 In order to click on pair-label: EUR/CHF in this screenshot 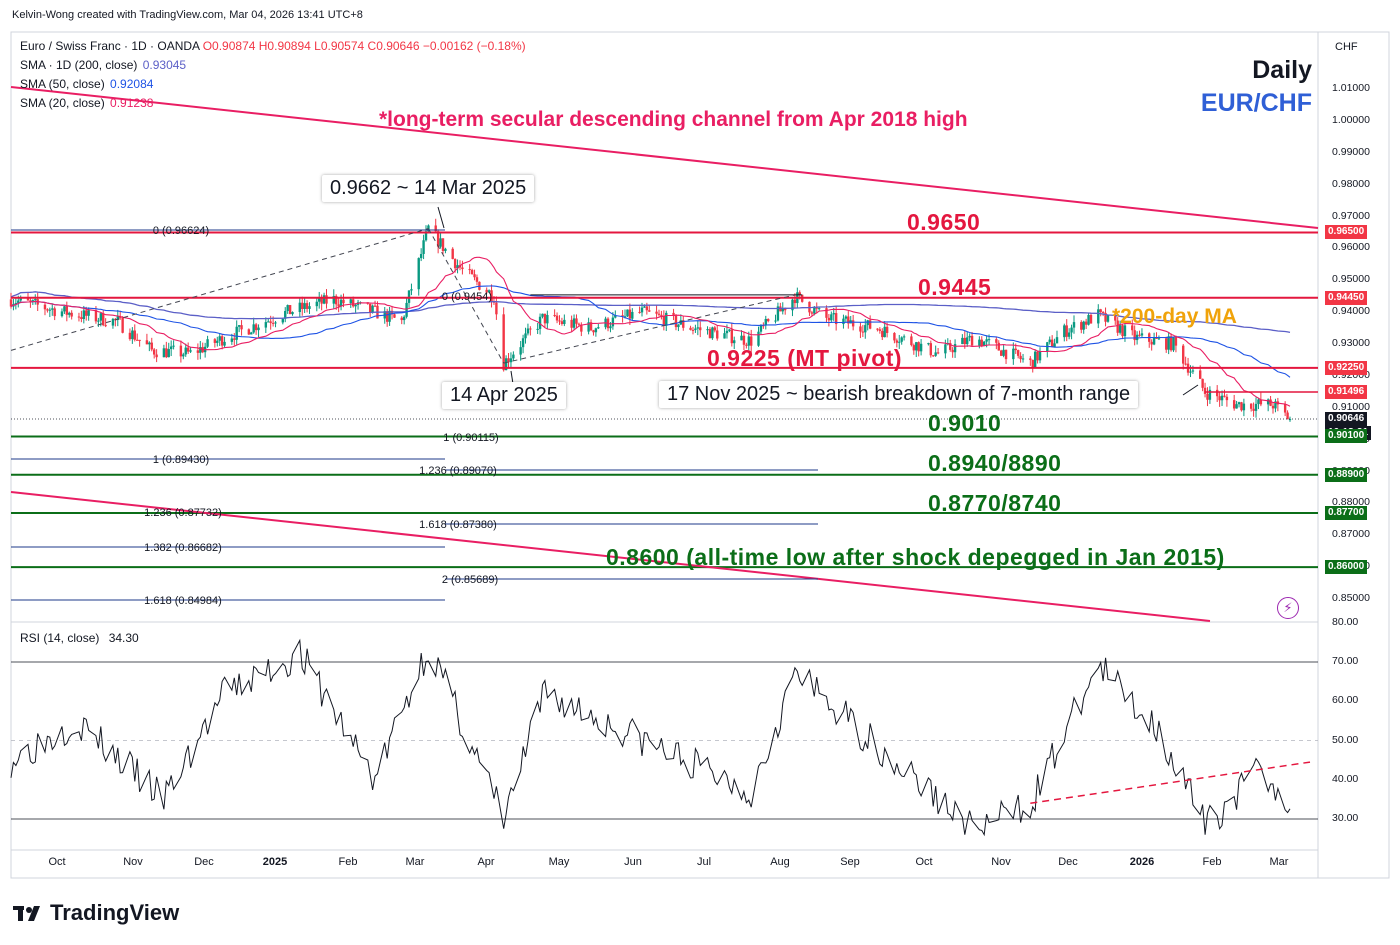, I will do `click(1256, 103)`.